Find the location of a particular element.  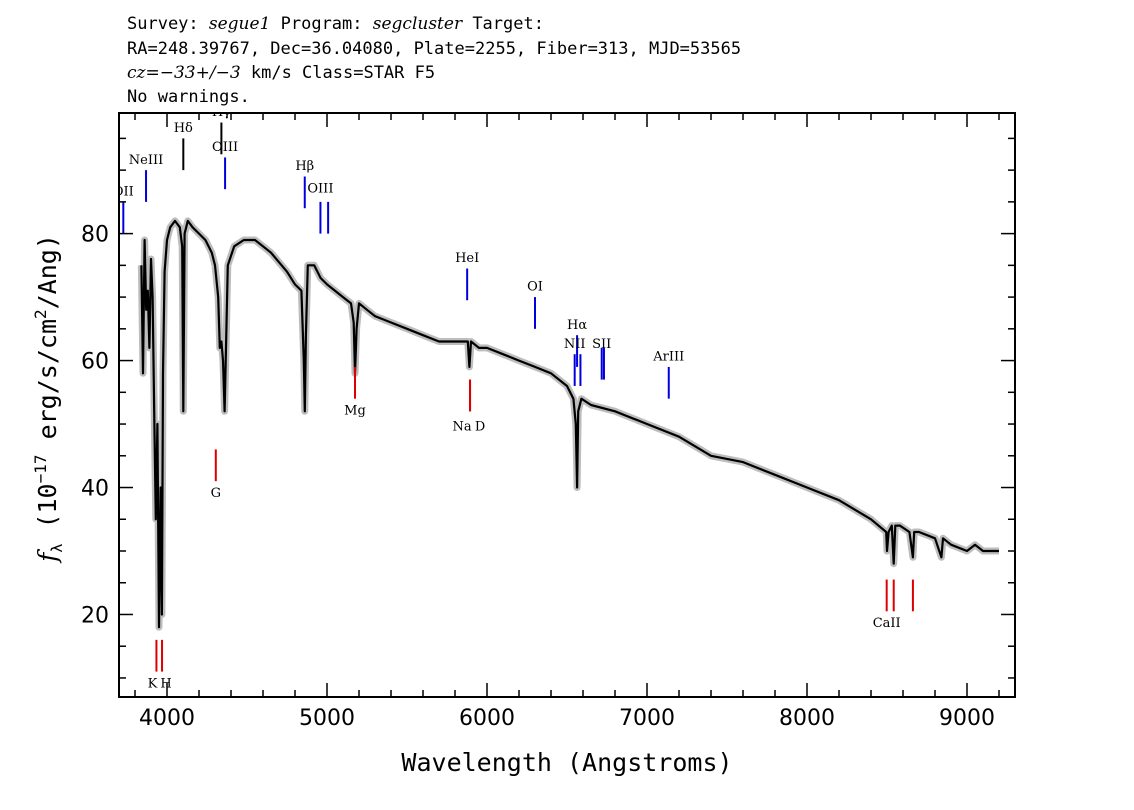

line-label-d: D is located at coordinates (480, 426).